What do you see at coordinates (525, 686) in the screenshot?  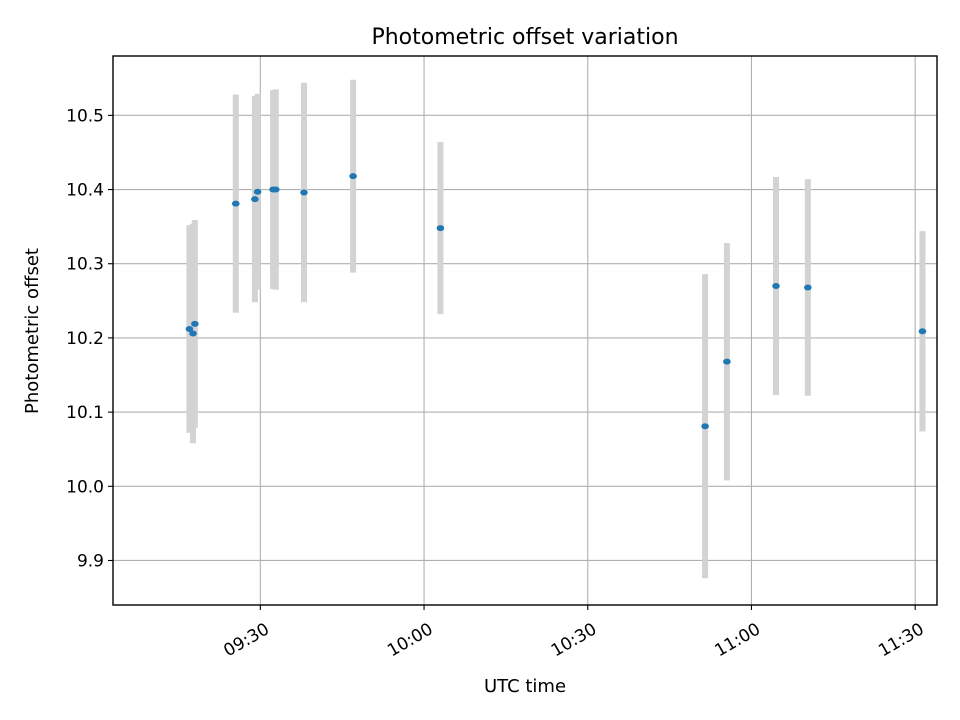 I see `x-axis-label: UTC time` at bounding box center [525, 686].